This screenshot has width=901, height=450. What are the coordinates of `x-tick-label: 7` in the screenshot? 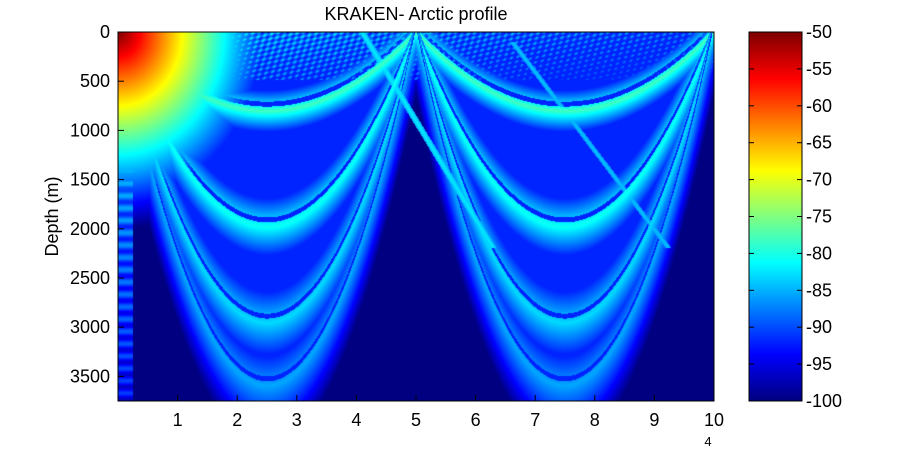 It's located at (535, 420).